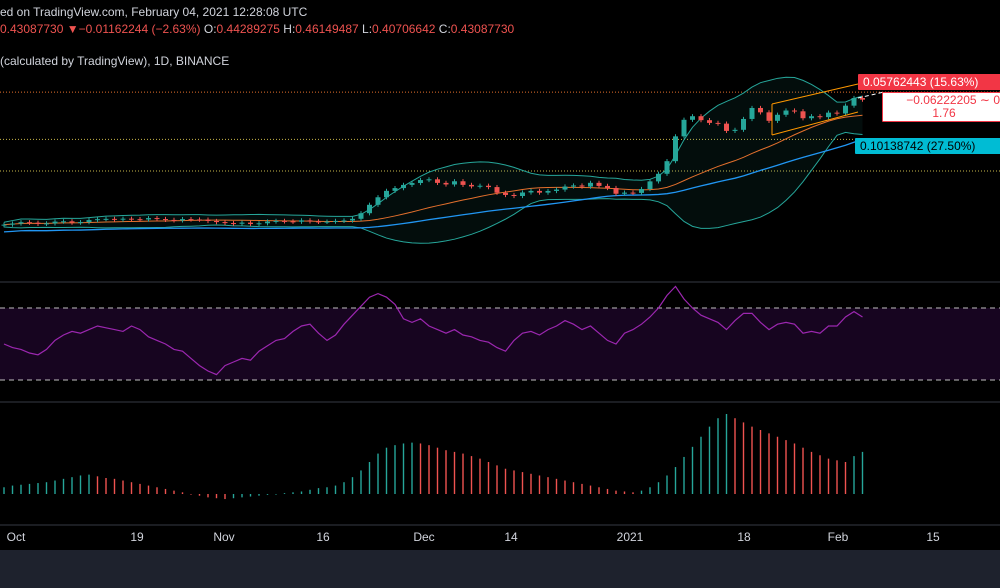 The image size is (1000, 588). I want to click on price-tag-cyan: 0.10138742 (27.50%), so click(927, 146).